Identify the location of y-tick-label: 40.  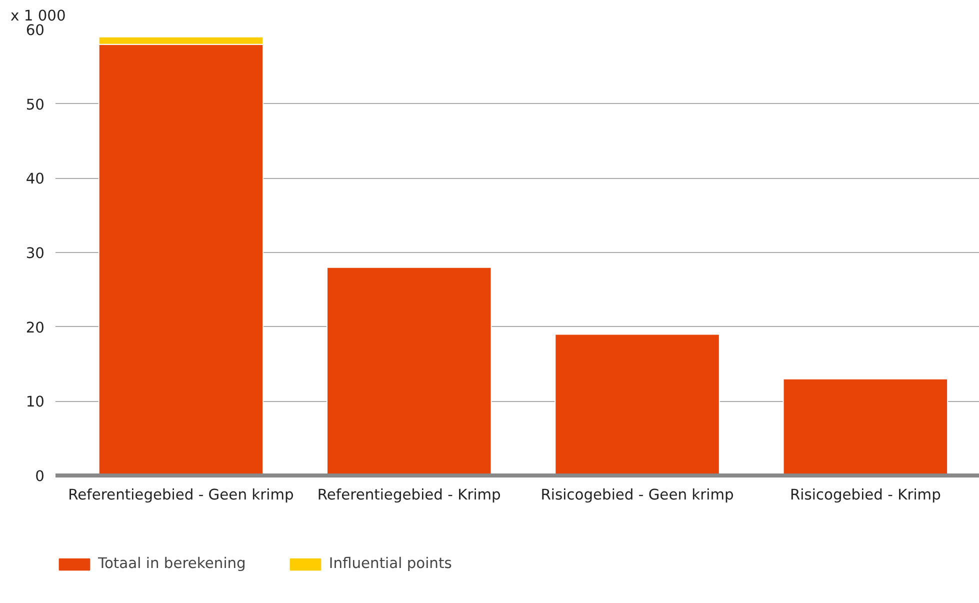
(35, 179).